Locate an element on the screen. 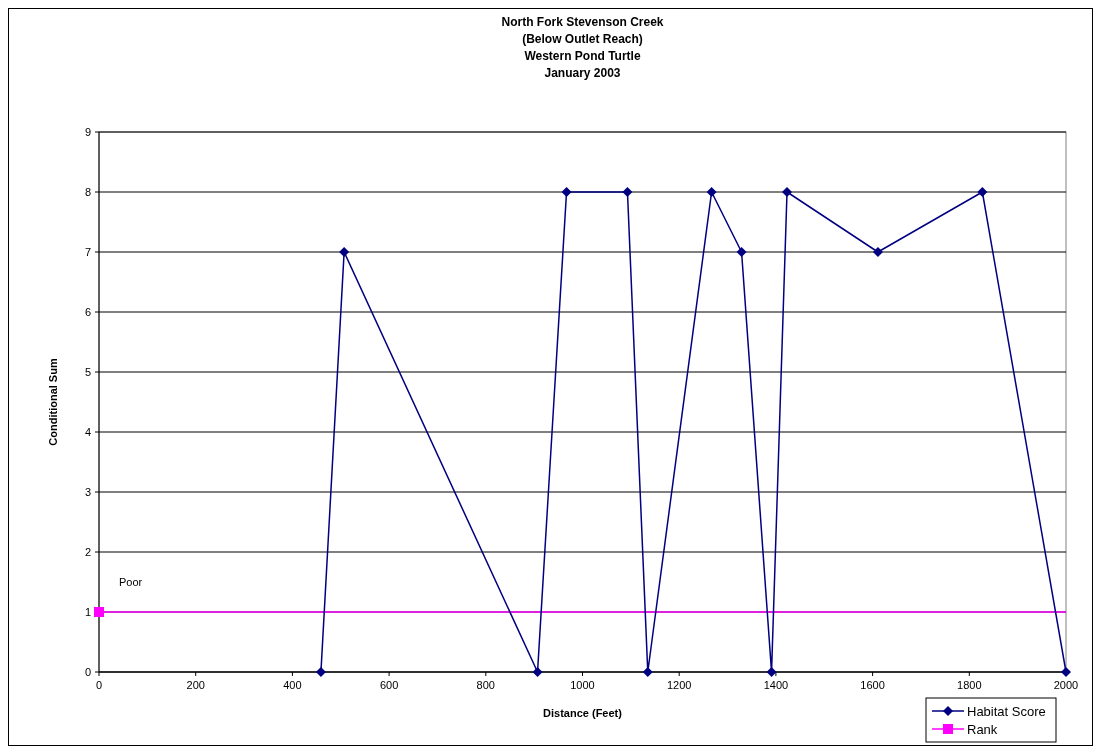  y-tick-label: 9 is located at coordinates (87, 132).